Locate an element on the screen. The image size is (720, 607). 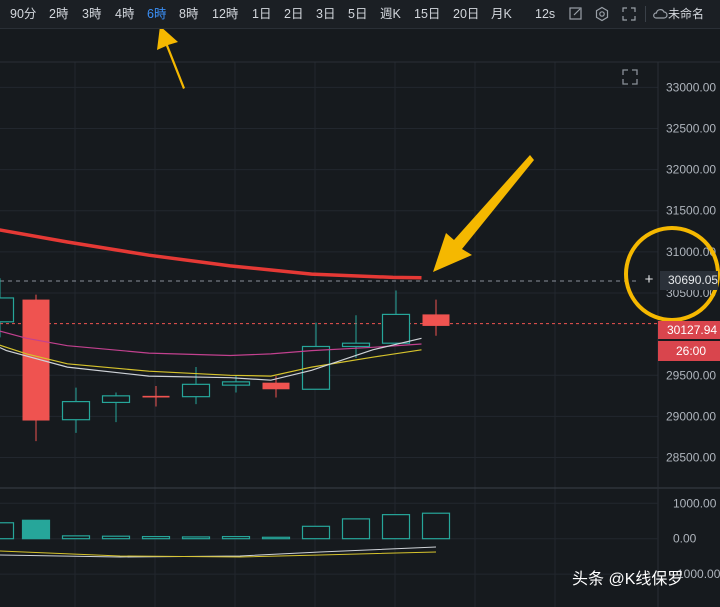
interval-5日: 5日 is located at coordinates (358, 14).